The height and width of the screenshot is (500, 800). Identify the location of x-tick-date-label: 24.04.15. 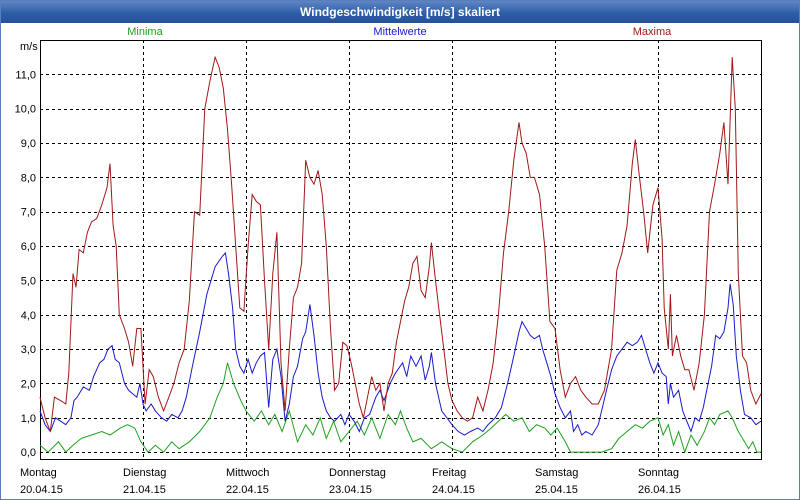
(453, 490).